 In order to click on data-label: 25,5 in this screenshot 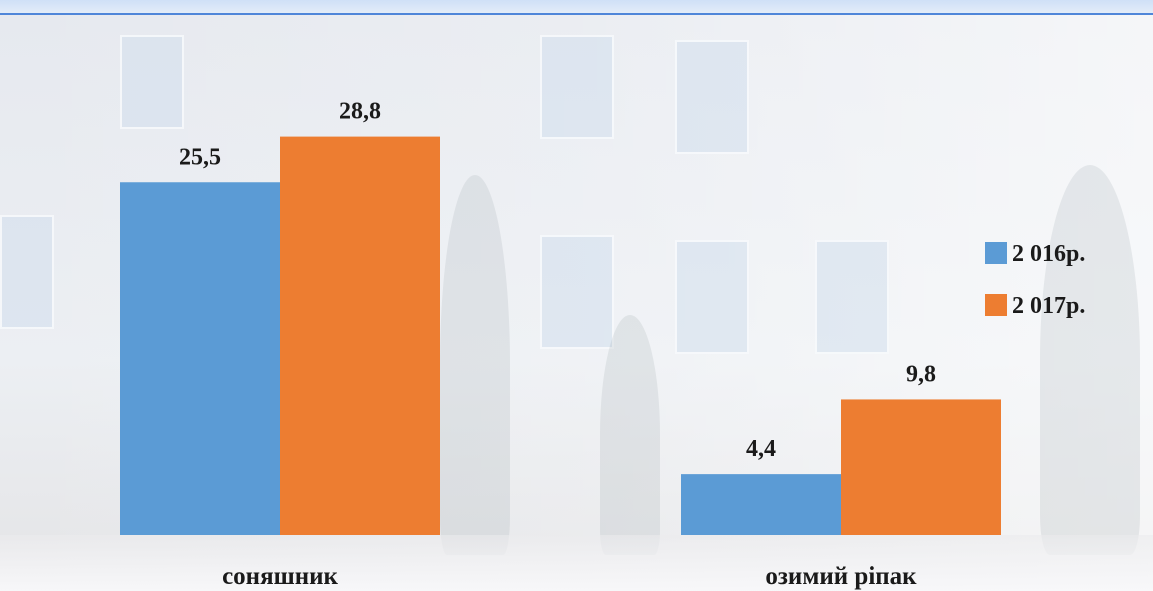, I will do `click(200, 157)`.